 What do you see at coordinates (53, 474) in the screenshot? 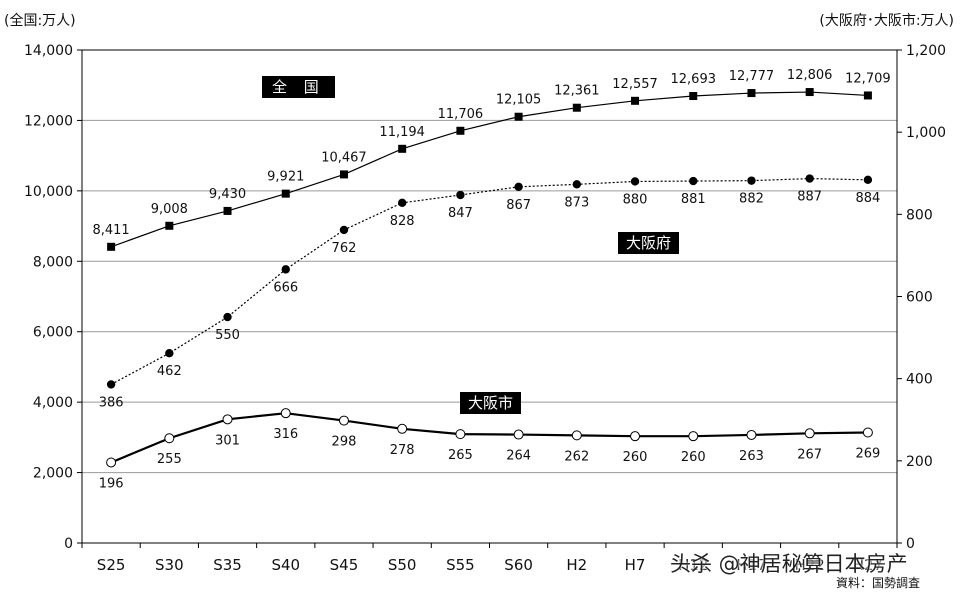
I see `left-axis-tick-label: 2,000` at bounding box center [53, 474].